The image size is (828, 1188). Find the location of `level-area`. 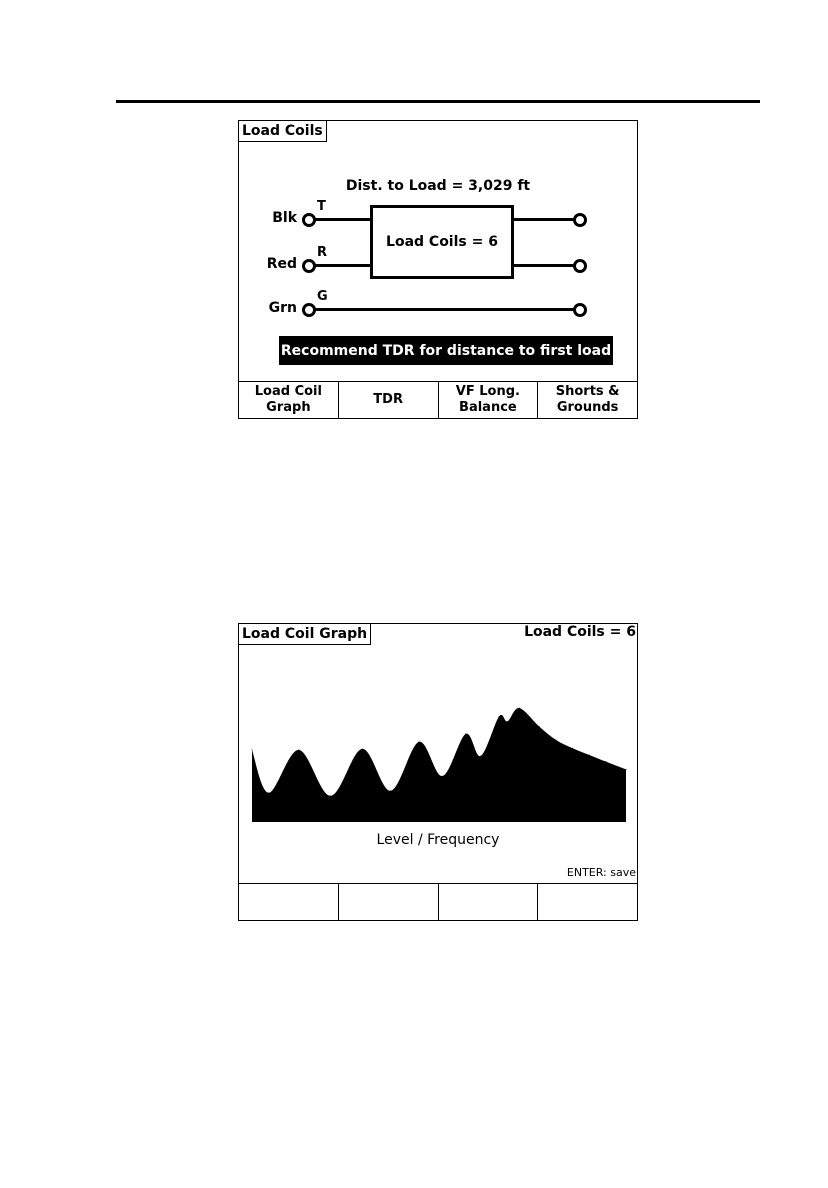

level-area is located at coordinates (439, 764).